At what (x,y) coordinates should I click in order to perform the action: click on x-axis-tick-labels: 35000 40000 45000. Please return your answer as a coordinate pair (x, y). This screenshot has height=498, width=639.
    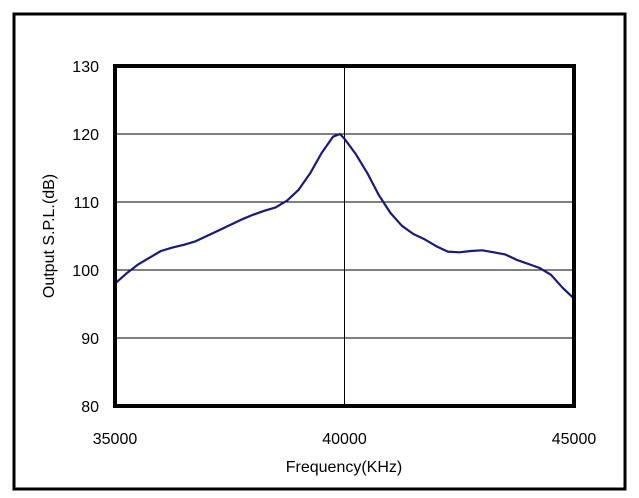
    Looking at the image, I should click on (345, 439).